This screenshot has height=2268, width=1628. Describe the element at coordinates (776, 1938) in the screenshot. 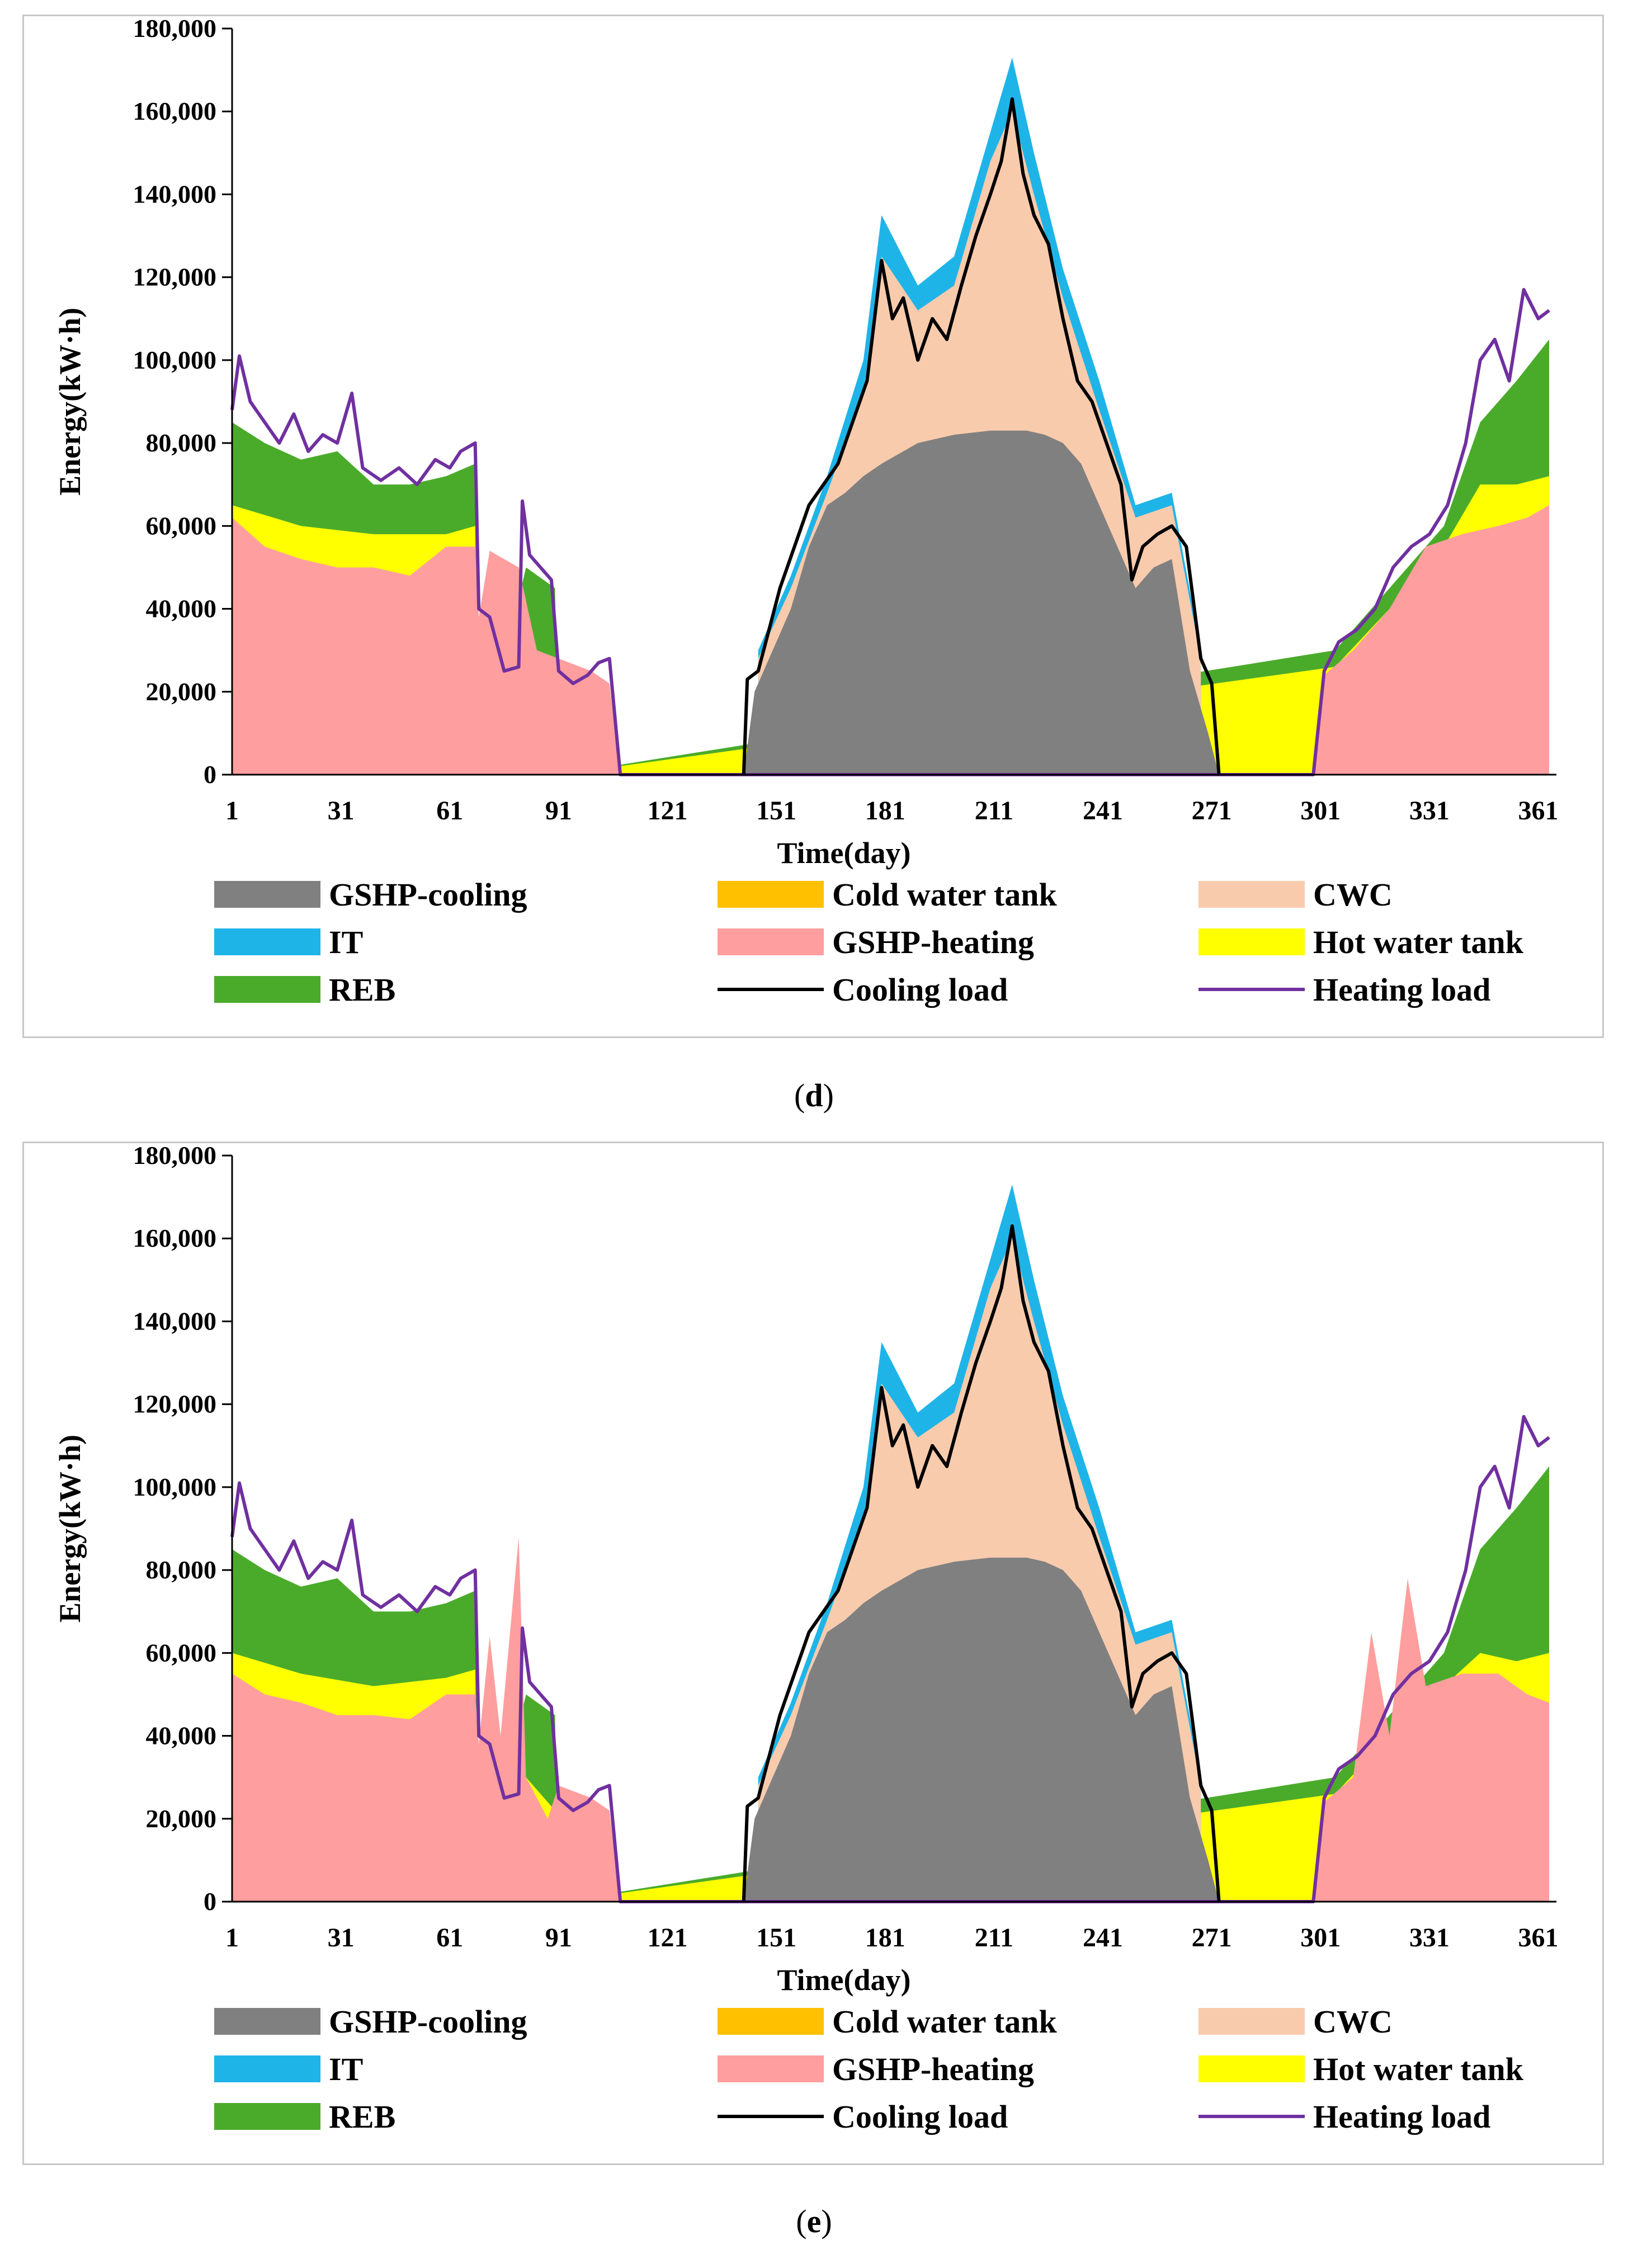

I see `x-tick-label-e-5: 151` at that location.